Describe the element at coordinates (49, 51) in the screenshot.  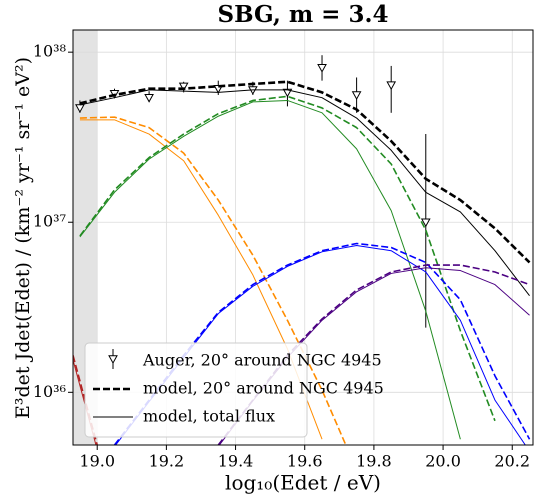
I see `y-tick-label: 10³⁸` at that location.